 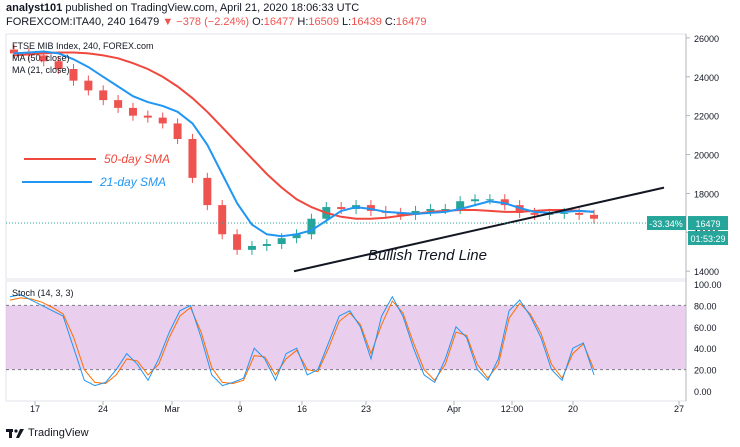 I want to click on y-tick-label: 22000, so click(x=706, y=117).